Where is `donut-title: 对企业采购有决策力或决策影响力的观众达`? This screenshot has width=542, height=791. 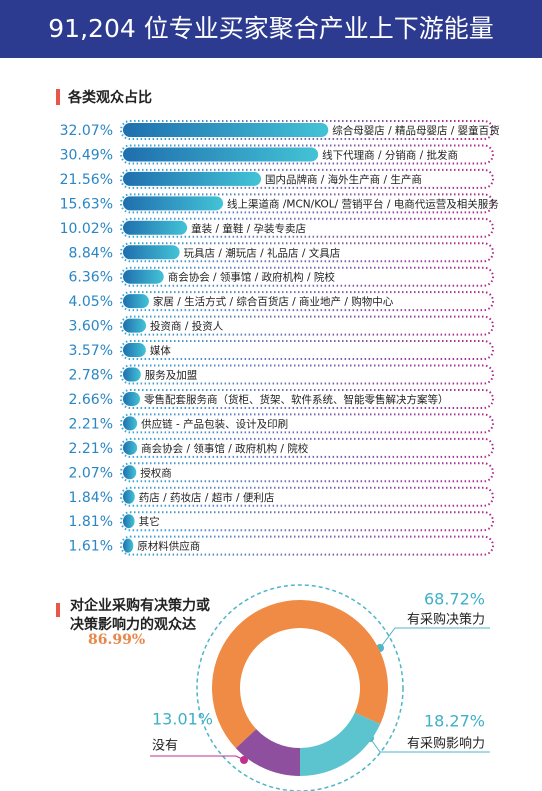 donut-title: 对企业采购有决策力或决策影响力的观众达 is located at coordinates (140, 615).